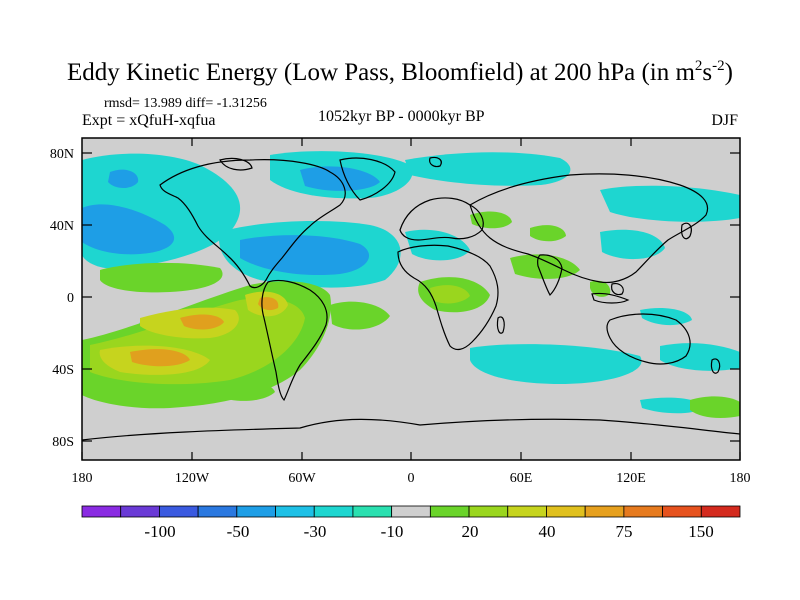 The width and height of the screenshot is (800, 600). I want to click on japan-coast, so click(686, 231).